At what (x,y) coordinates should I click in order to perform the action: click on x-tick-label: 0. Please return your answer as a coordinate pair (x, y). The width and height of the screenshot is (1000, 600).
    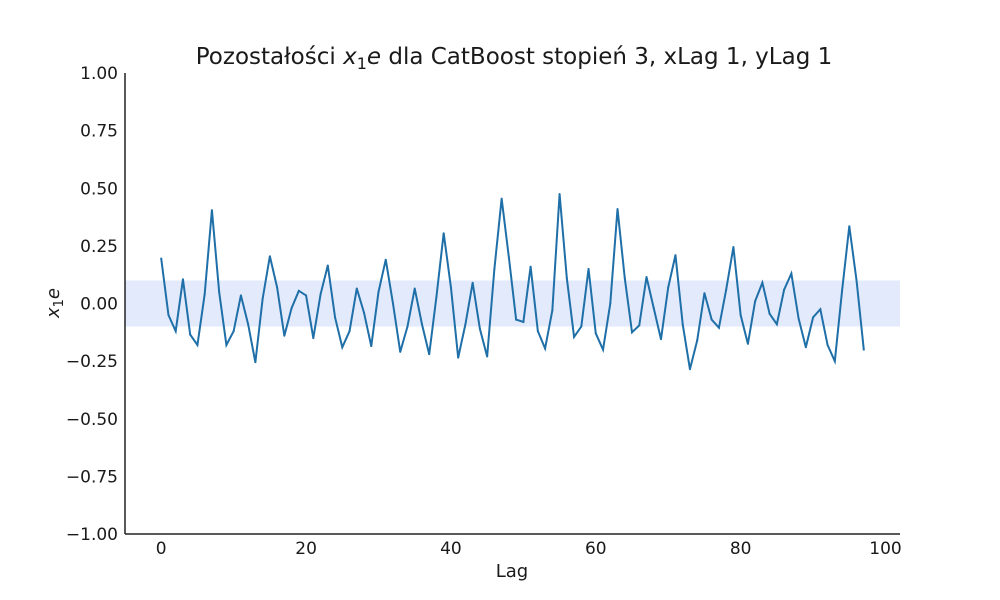
    Looking at the image, I should click on (161, 549).